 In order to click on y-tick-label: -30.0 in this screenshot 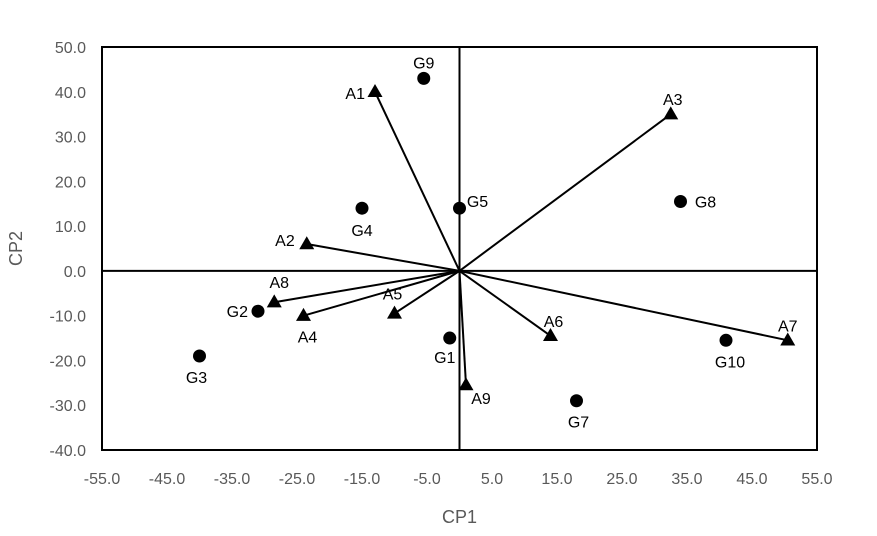, I will do `click(68, 406)`.